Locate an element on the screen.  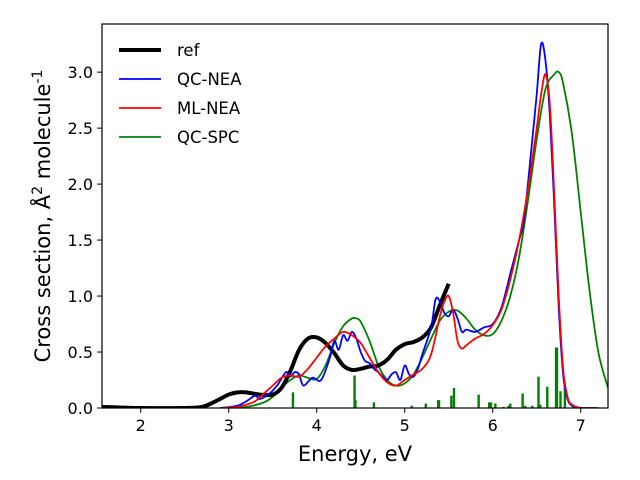
y-axis-label: Cross section, Å2 molecule-1 is located at coordinates (42, 216).